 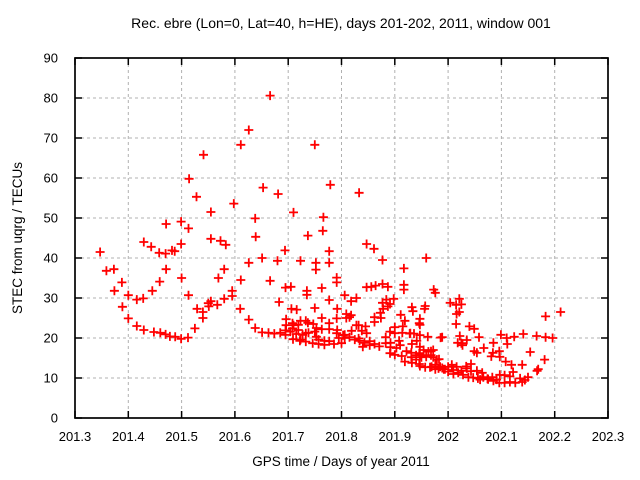 I want to click on x-tick-label: 202.1, so click(x=501, y=436).